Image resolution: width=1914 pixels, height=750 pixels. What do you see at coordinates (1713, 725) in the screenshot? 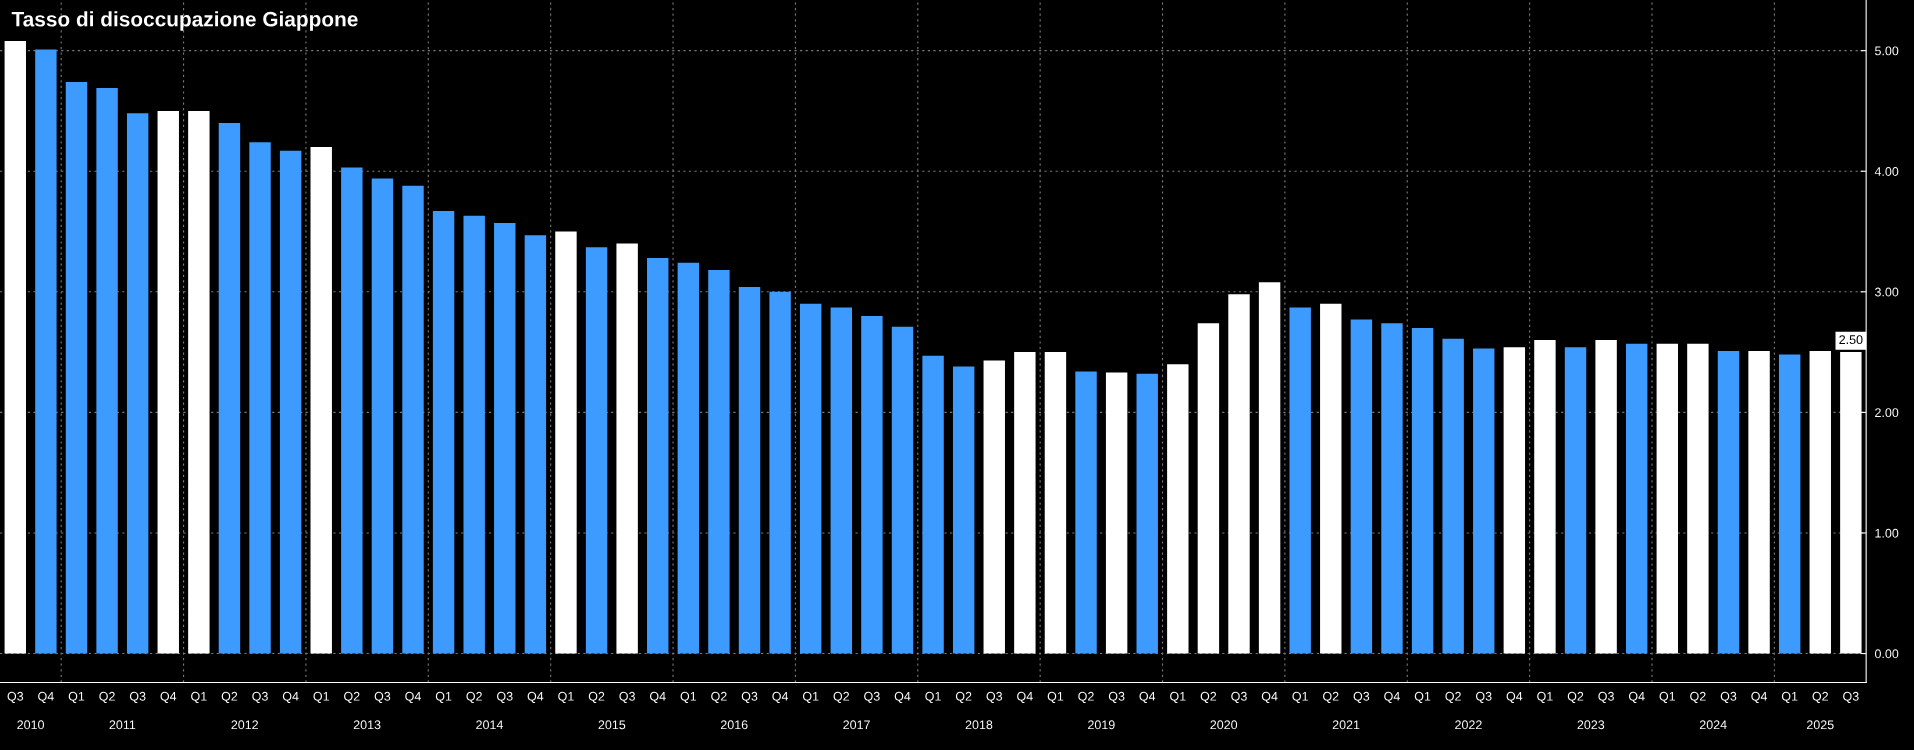
I see `text: 2024` at bounding box center [1713, 725].